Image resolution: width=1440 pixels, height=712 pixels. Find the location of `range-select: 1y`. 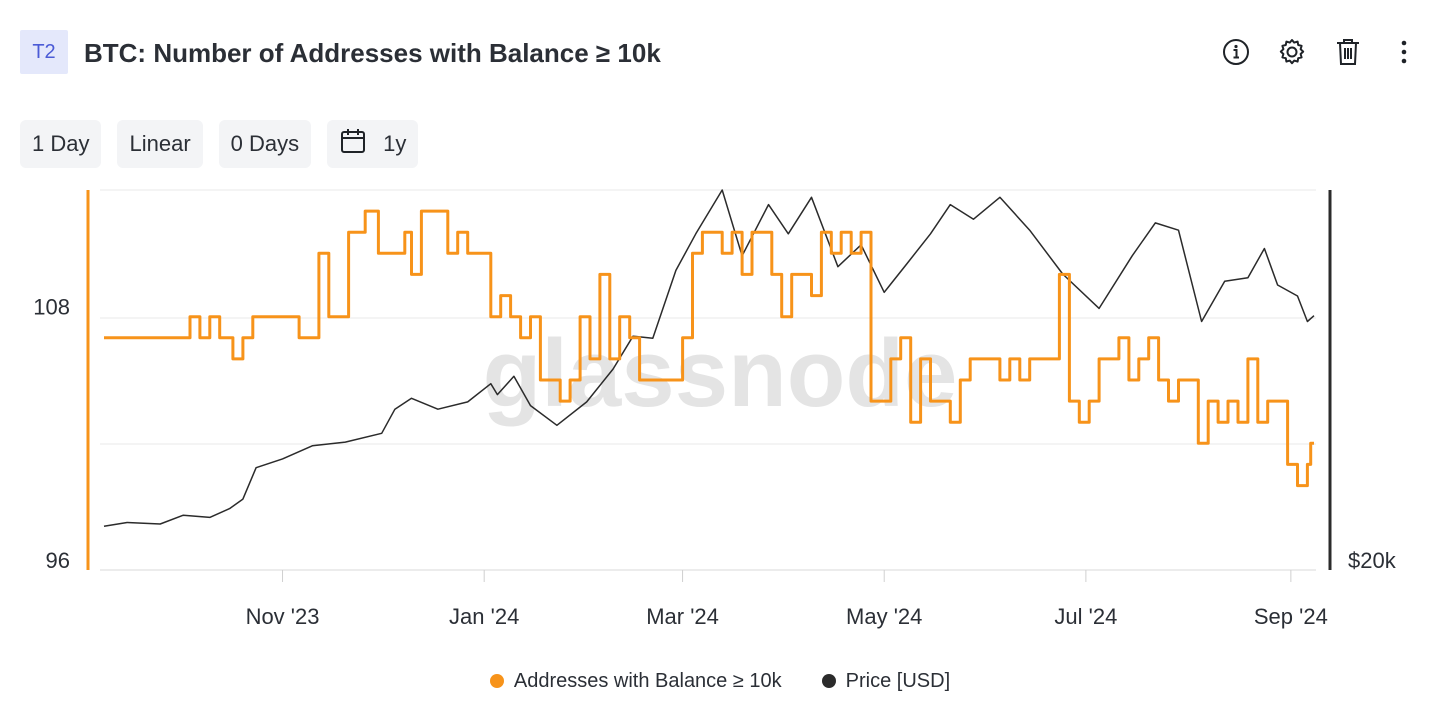

range-select: 1y is located at coordinates (373, 144).